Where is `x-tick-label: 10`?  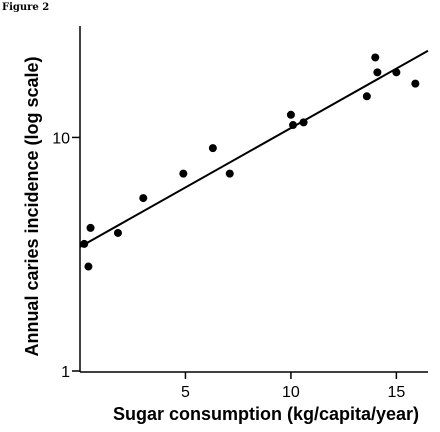 x-tick-label: 10 is located at coordinates (291, 392).